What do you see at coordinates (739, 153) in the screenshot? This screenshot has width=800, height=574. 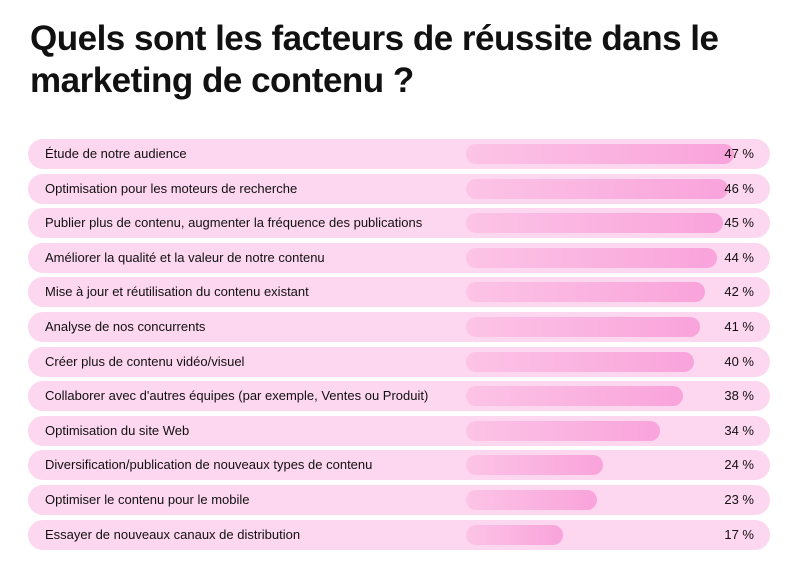 I see `value-label: 47 %` at bounding box center [739, 153].